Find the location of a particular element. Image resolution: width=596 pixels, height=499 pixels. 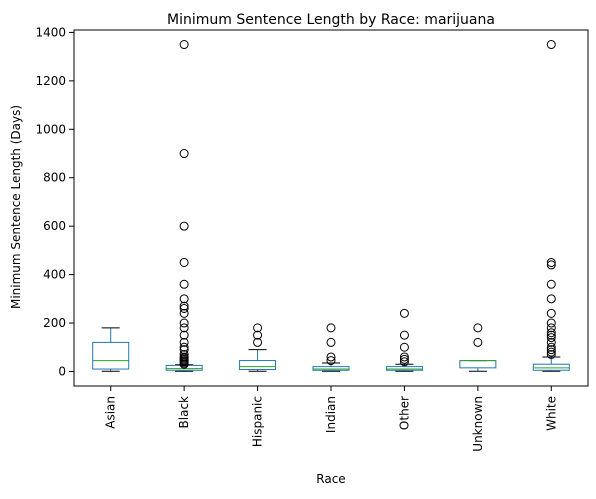

box-other is located at coordinates (404, 368).